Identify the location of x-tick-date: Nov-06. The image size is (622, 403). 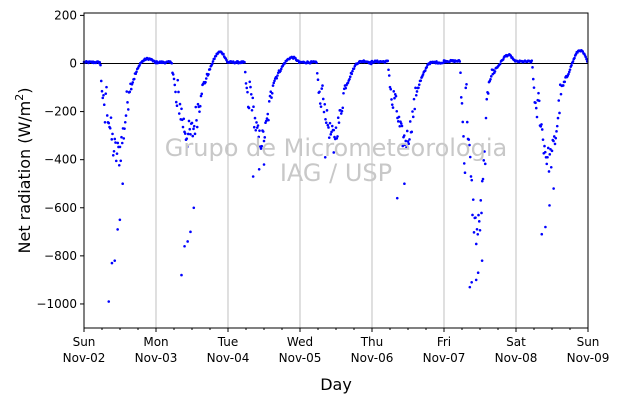
(372, 358).